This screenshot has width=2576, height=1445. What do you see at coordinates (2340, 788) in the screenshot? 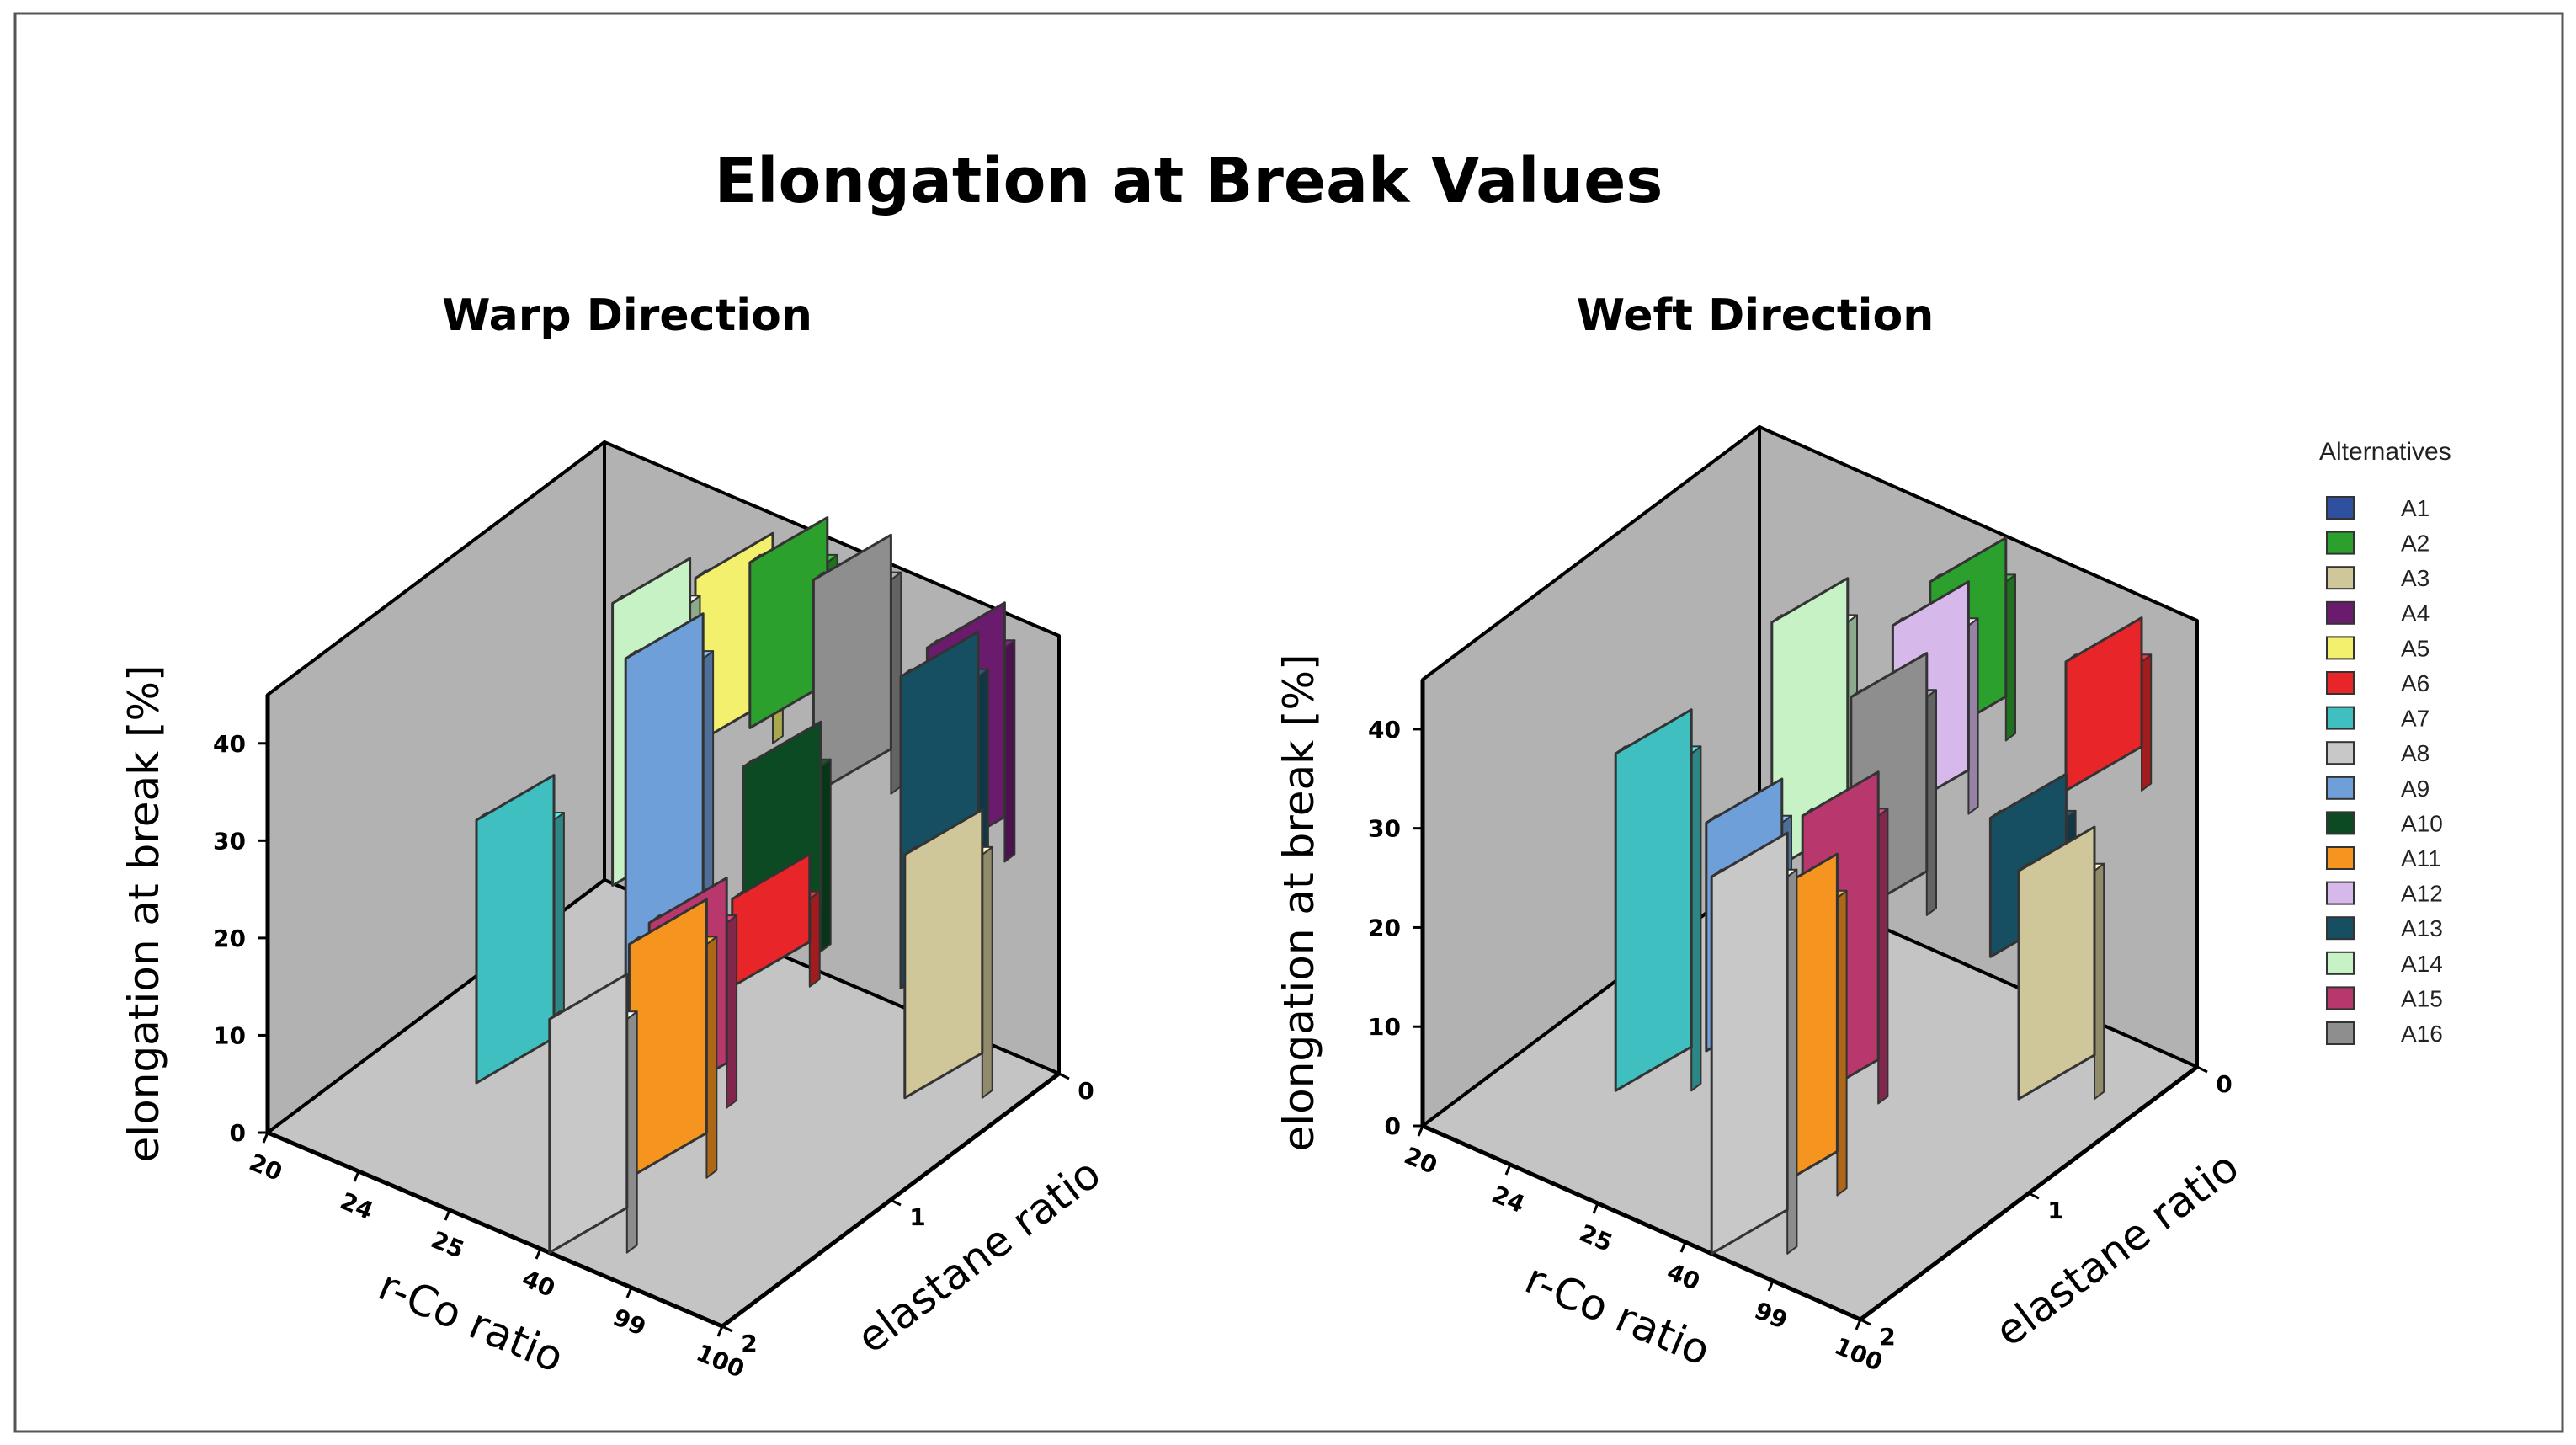
I see `legend-swatch-a9` at bounding box center [2340, 788].